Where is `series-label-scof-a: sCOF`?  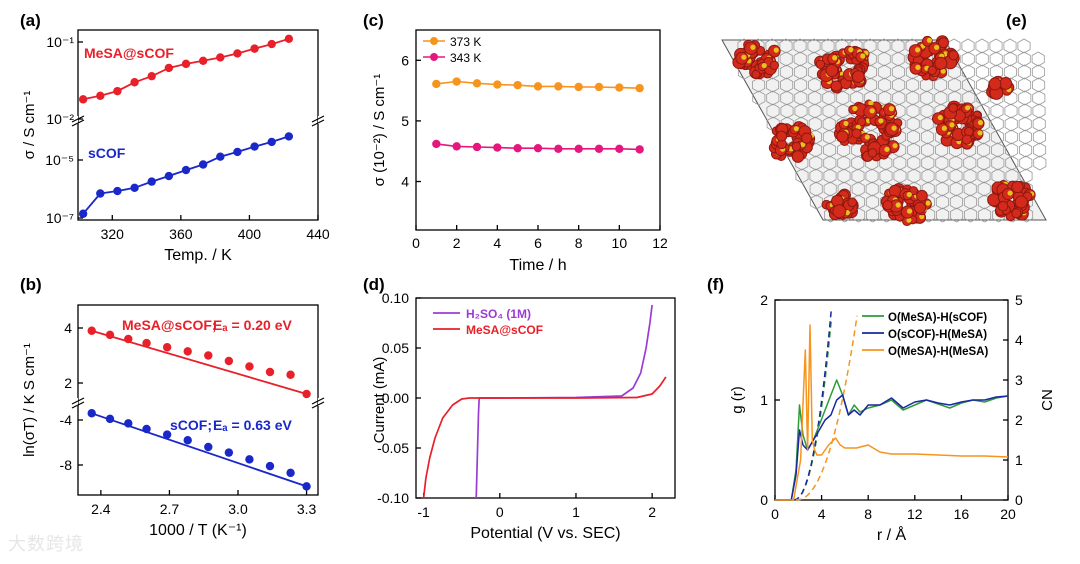
series-label-scof-a: sCOF is located at coordinates (107, 153).